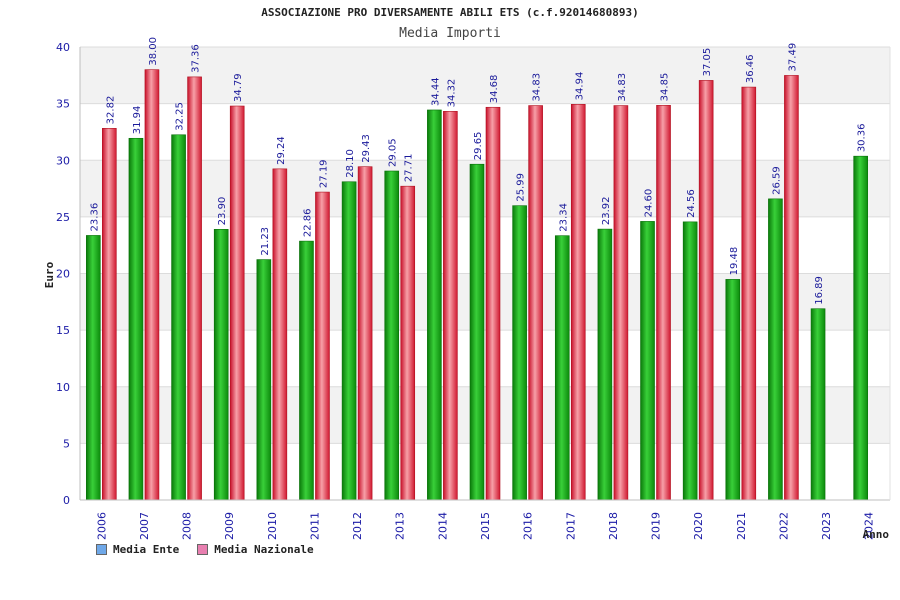 The height and width of the screenshot is (600, 900). What do you see at coordinates (741, 526) in the screenshot?
I see `x-tick-label: 2021` at bounding box center [741, 526].